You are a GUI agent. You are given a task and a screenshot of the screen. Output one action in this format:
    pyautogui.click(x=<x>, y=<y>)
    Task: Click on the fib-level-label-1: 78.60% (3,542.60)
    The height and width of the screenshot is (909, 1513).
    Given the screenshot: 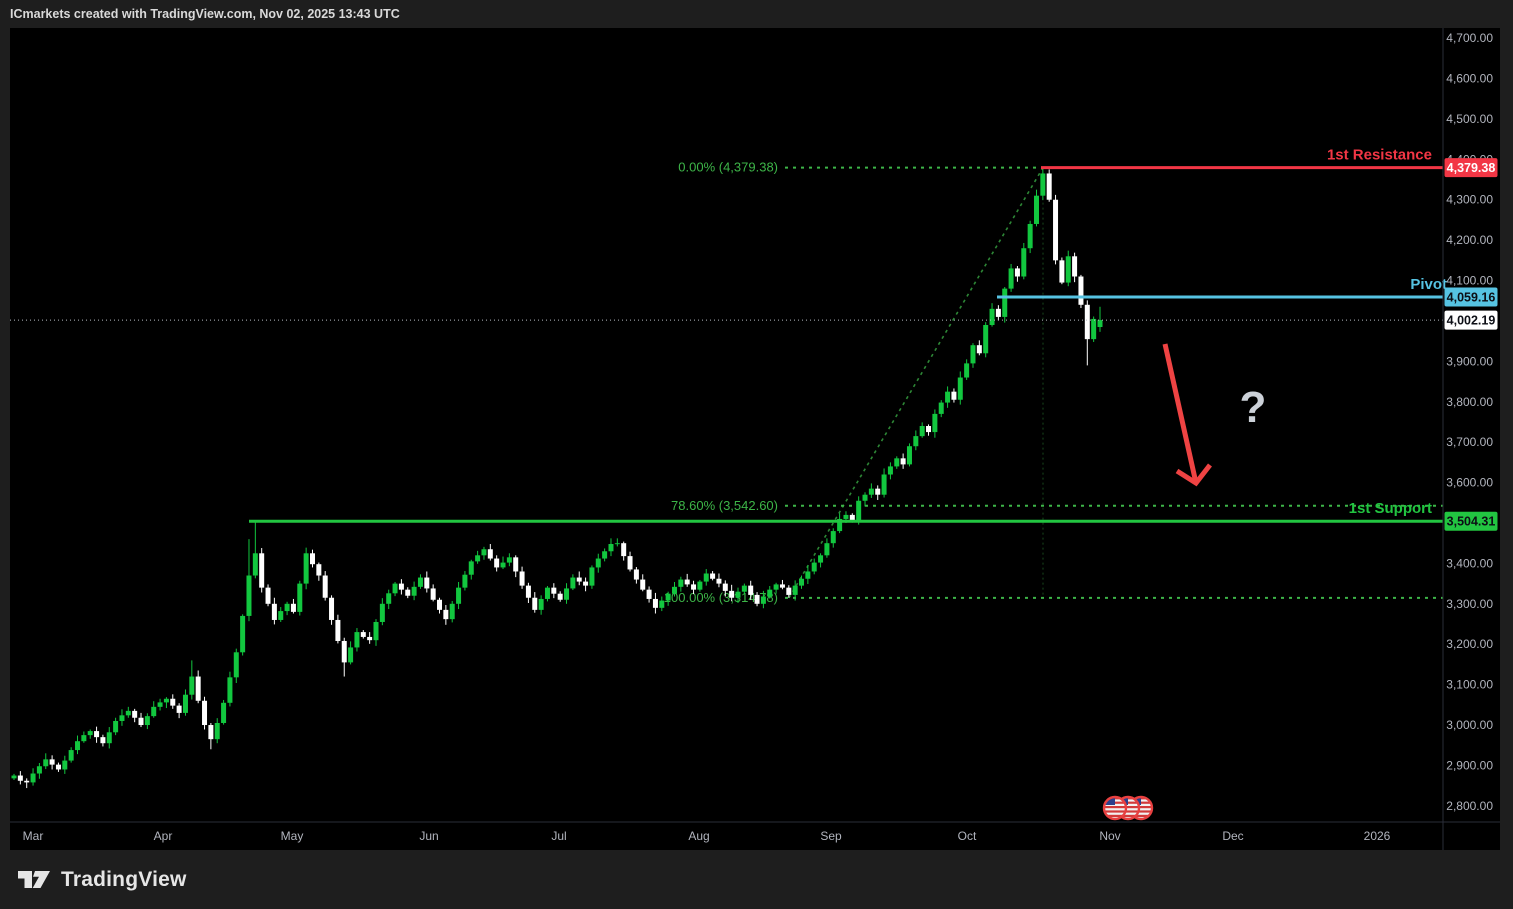 What is the action you would take?
    pyautogui.click(x=724, y=505)
    